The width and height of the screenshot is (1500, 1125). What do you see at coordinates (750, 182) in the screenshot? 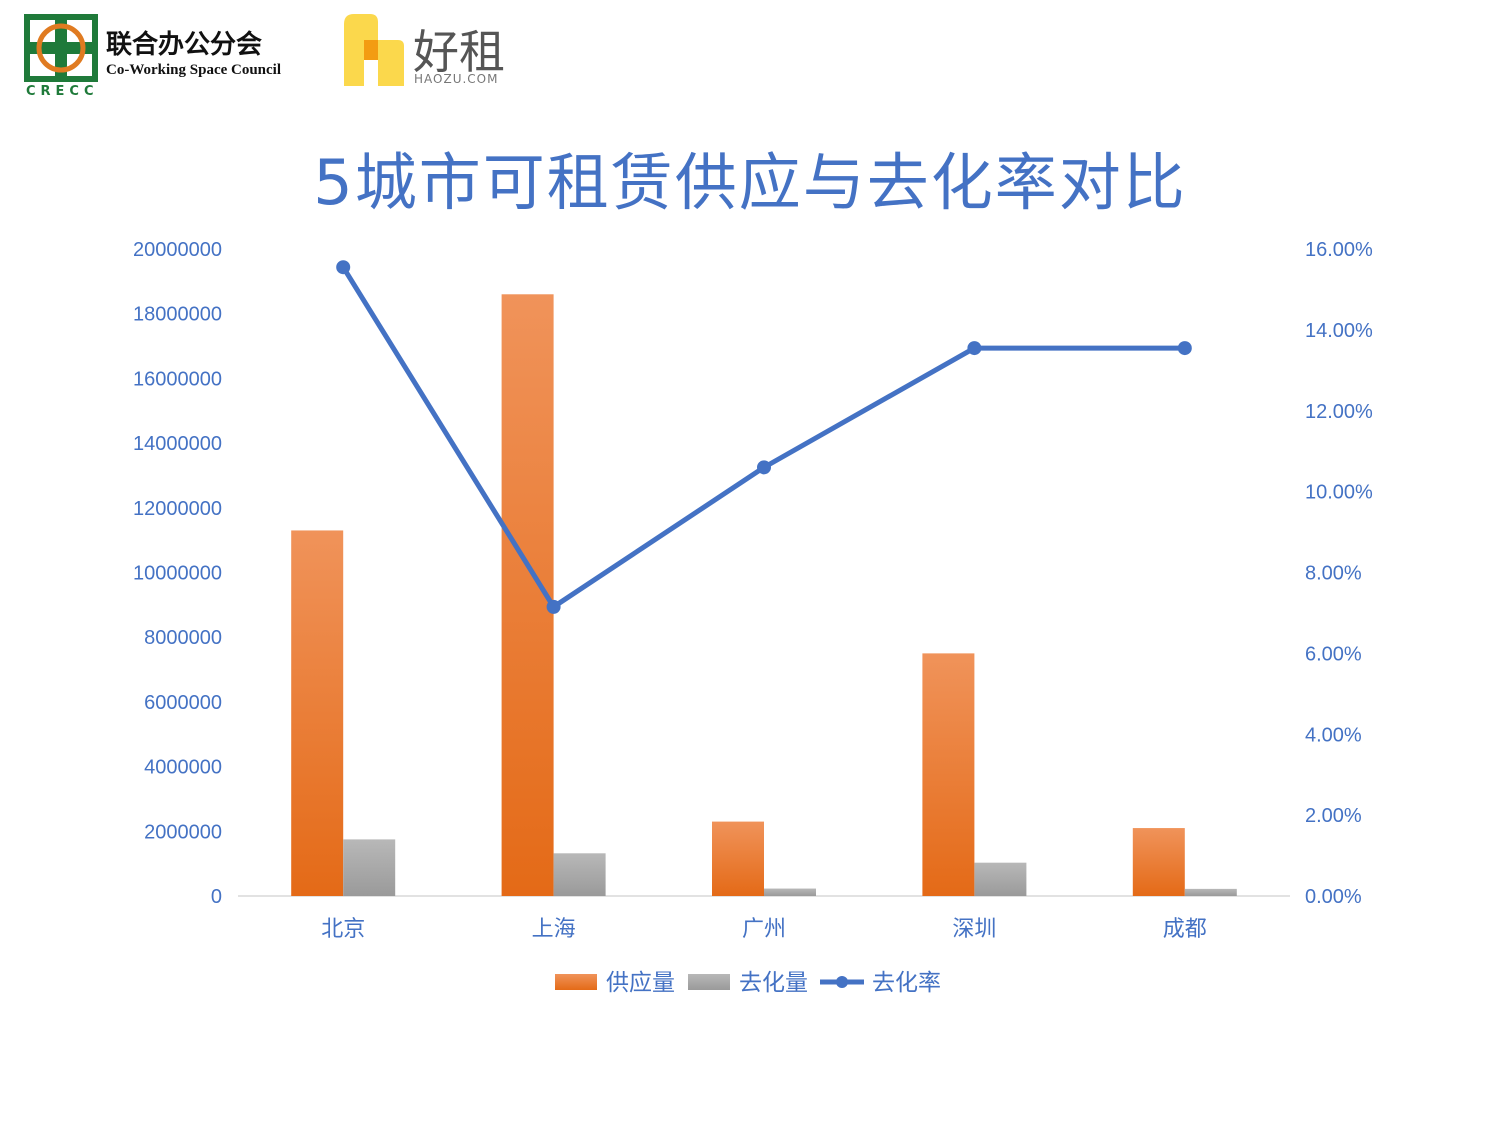
I see `chart-title: 5城市可租赁供应与去化率对比` at bounding box center [750, 182].